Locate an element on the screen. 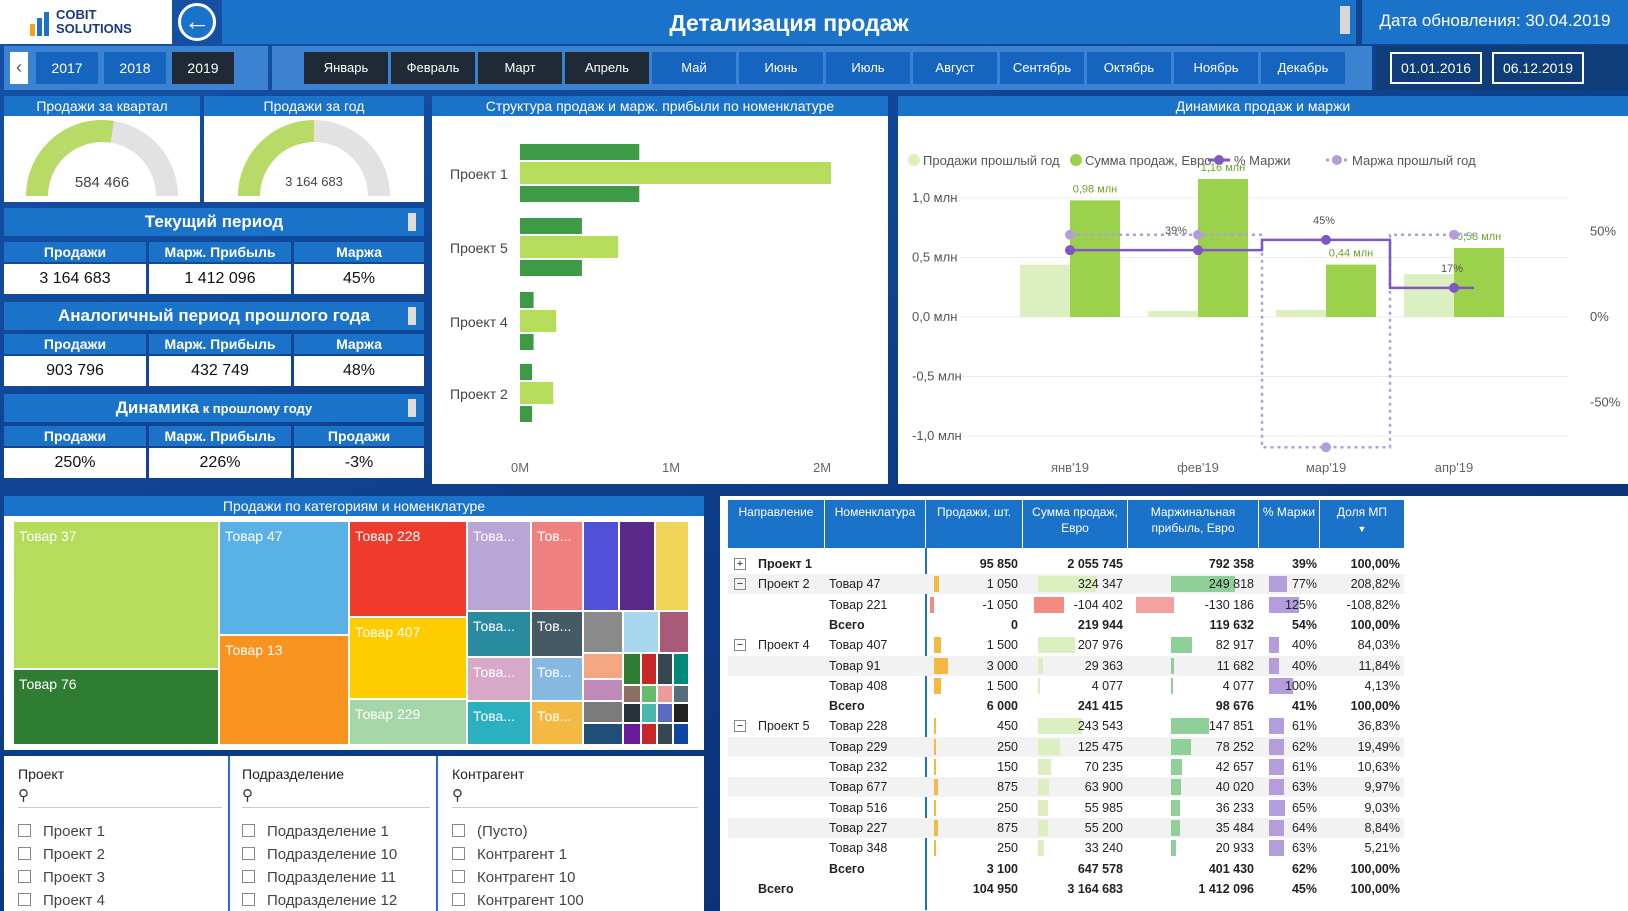 The image size is (1628, 911). treemap-cell: Товар 47 is located at coordinates (284, 578).